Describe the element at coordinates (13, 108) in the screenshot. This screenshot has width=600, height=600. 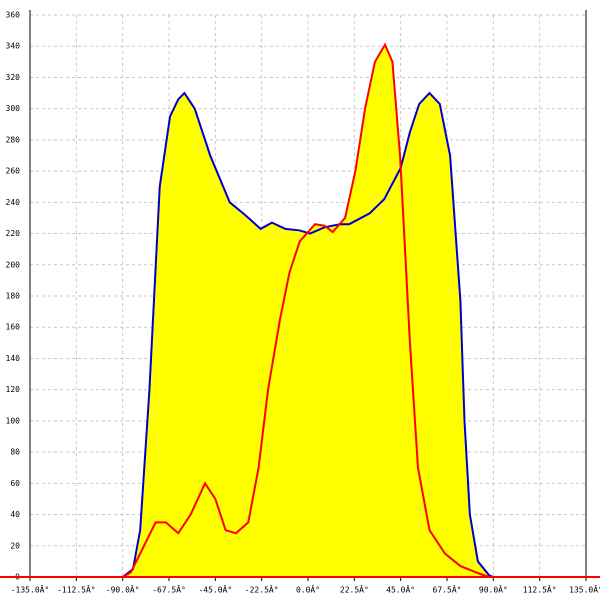
I see `y-tick-label: 300` at that location.